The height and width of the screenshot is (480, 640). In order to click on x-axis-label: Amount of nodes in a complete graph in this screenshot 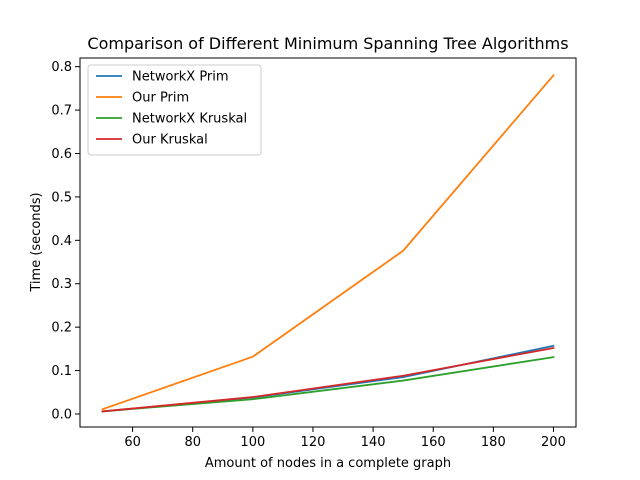, I will do `click(328, 463)`.